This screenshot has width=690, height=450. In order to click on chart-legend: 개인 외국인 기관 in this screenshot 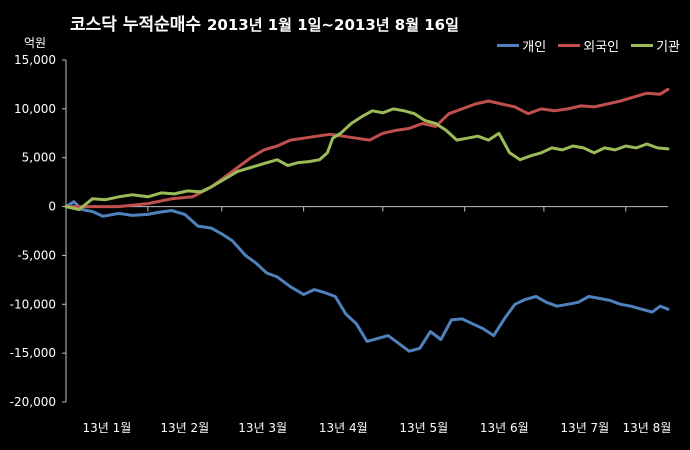, I will do `click(588, 45)`.